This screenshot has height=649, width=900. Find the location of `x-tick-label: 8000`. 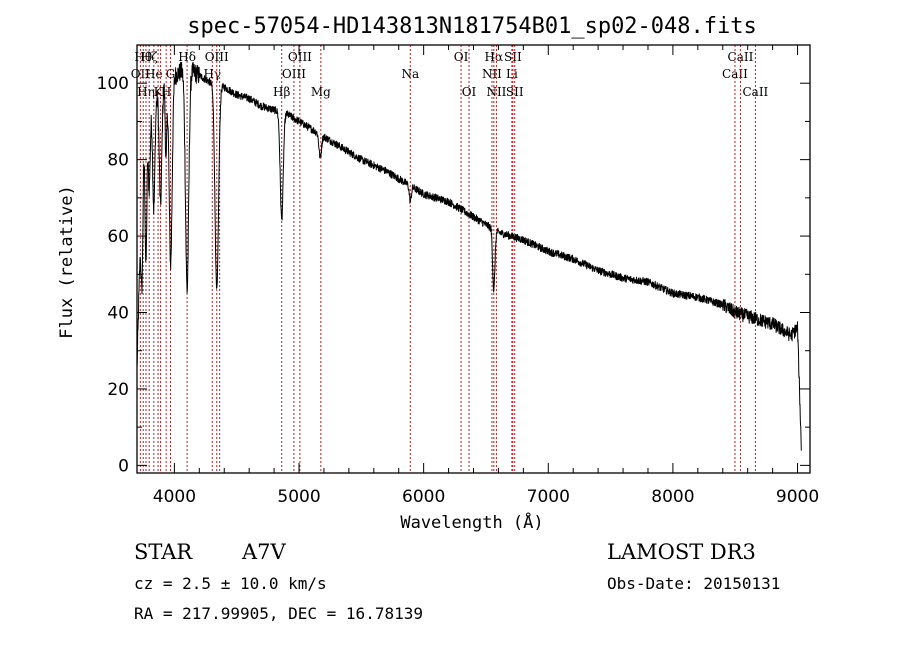

x-tick-label: 8000 is located at coordinates (672, 497).